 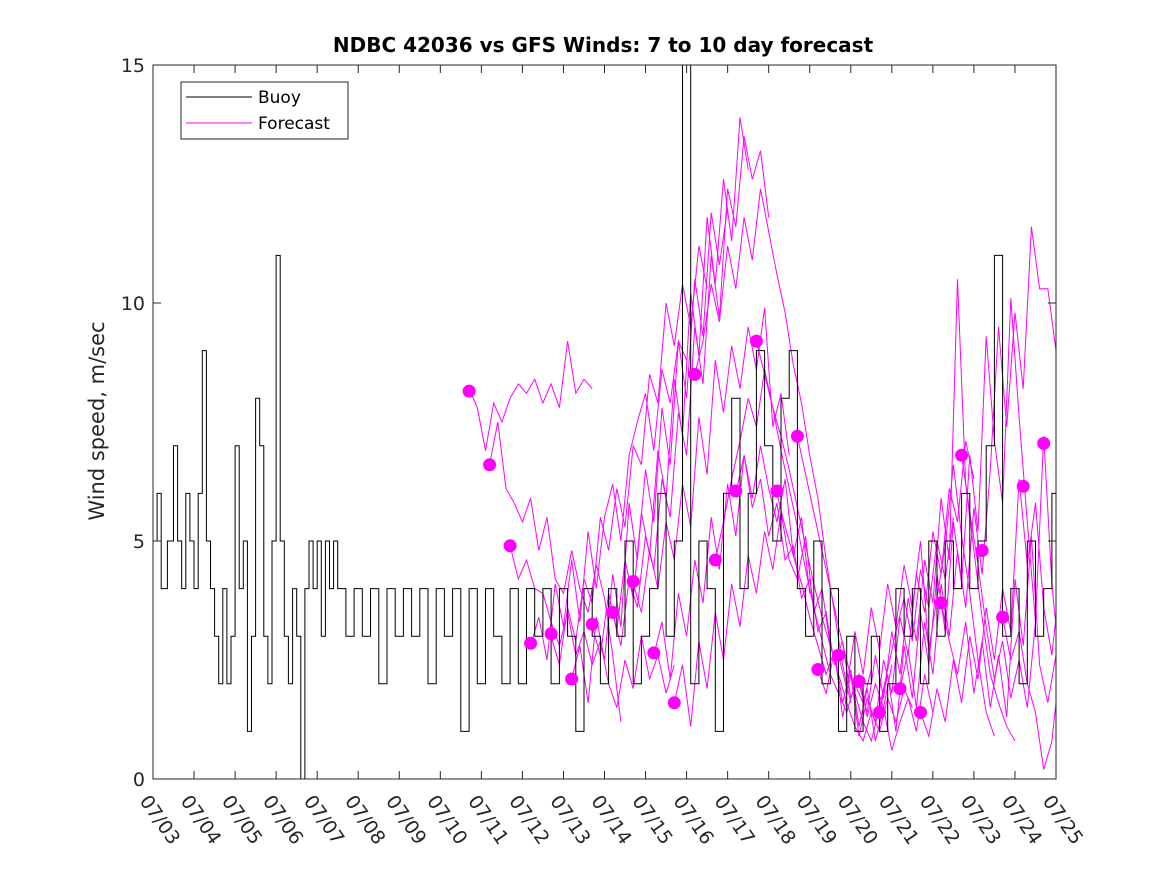 I want to click on x-tick-label: 07/11, so click(x=487, y=819).